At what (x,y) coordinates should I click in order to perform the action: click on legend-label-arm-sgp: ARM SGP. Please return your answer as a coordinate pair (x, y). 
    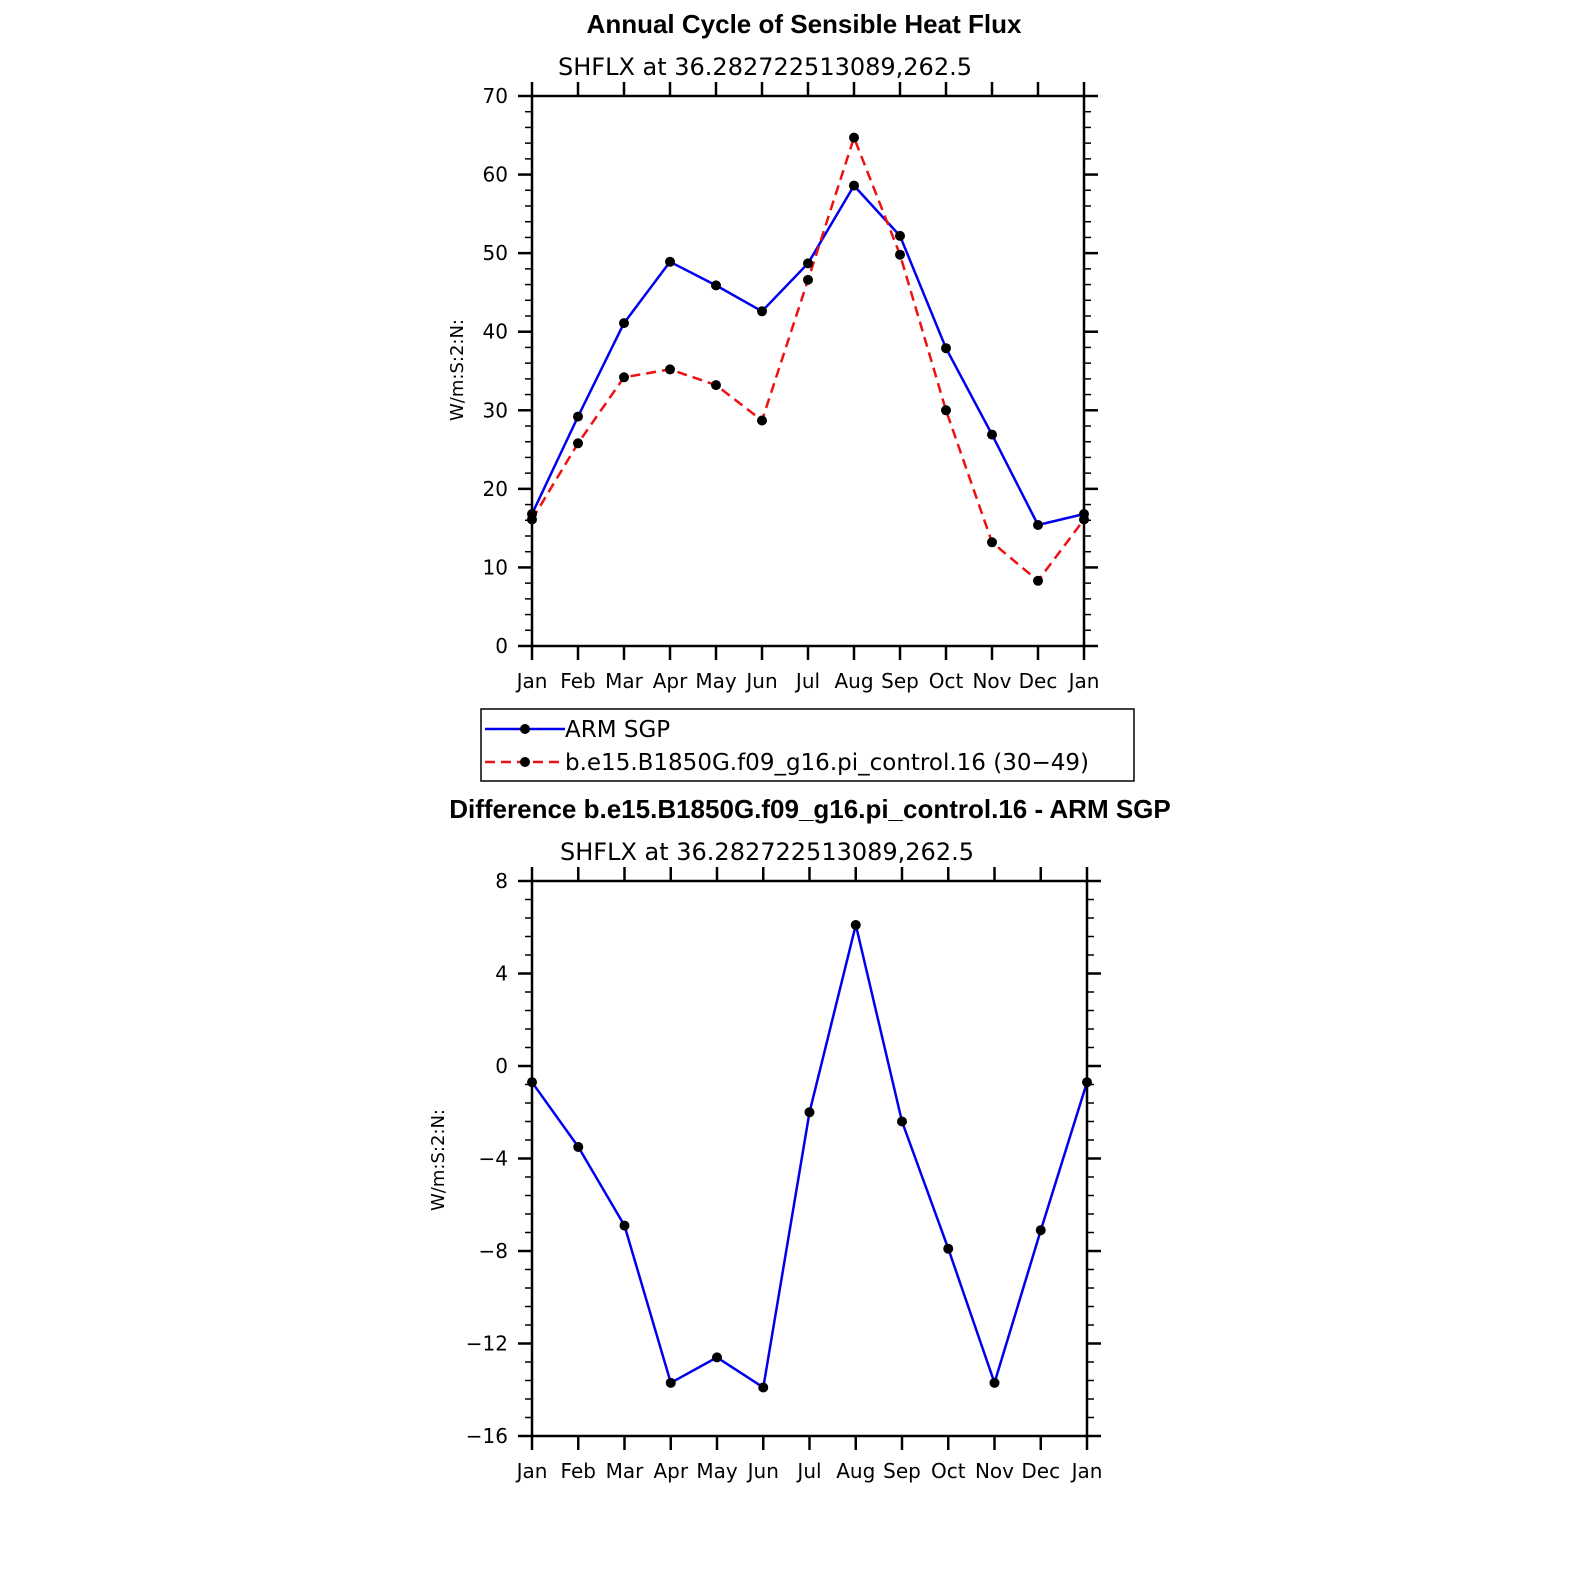
    Looking at the image, I should click on (617, 730).